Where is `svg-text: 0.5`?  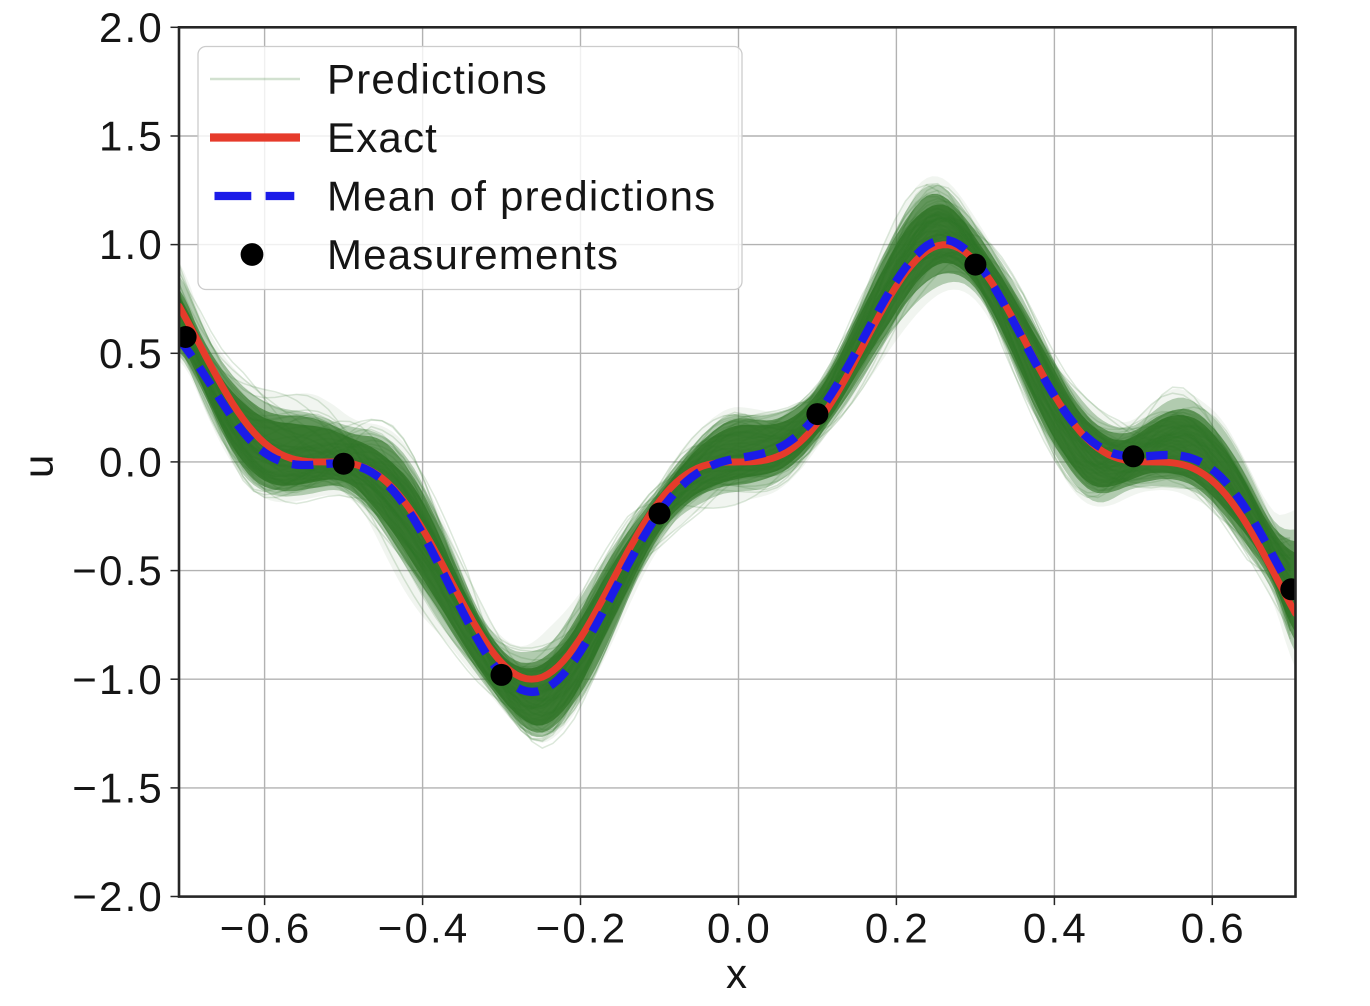 svg-text: 0.5 is located at coordinates (131, 353).